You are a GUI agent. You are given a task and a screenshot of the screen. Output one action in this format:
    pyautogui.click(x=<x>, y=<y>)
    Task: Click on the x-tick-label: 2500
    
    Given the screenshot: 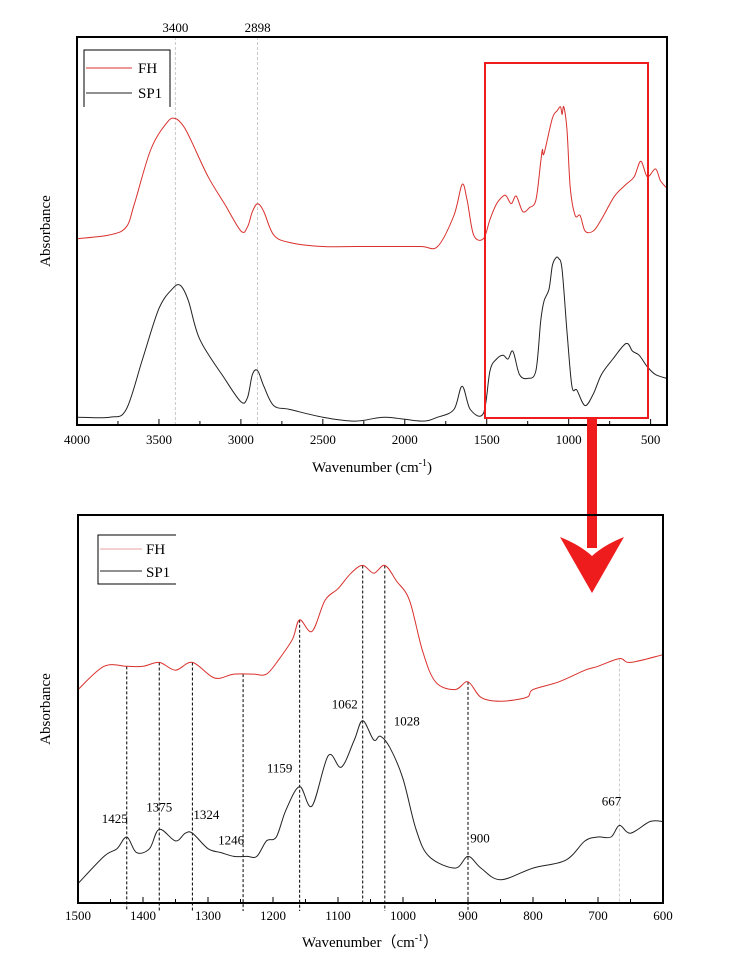 What is the action you would take?
    pyautogui.click(x=323, y=439)
    